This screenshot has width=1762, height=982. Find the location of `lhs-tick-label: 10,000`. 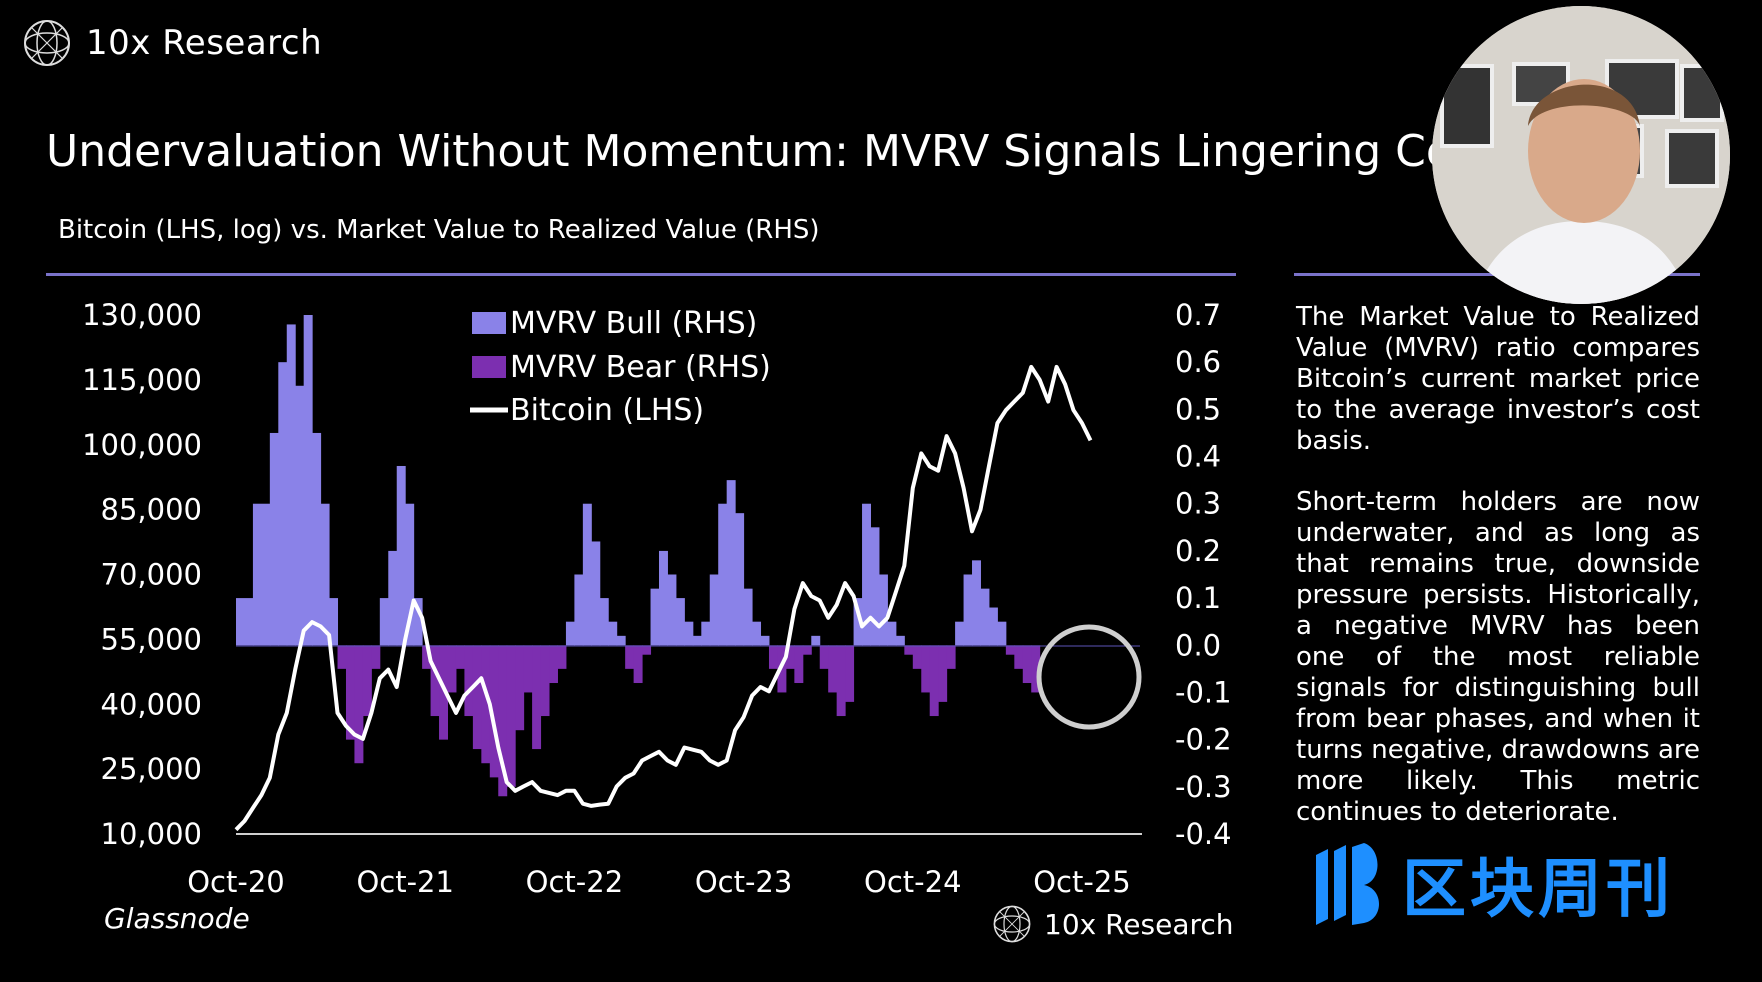

lhs-tick-label: 10,000 is located at coordinates (151, 834).